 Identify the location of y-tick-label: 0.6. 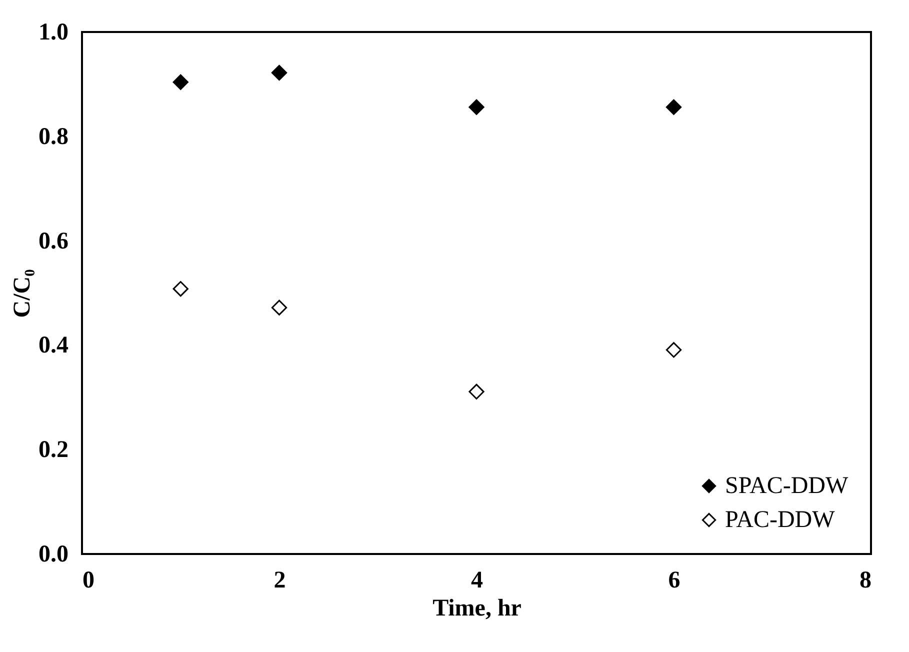
(53, 241).